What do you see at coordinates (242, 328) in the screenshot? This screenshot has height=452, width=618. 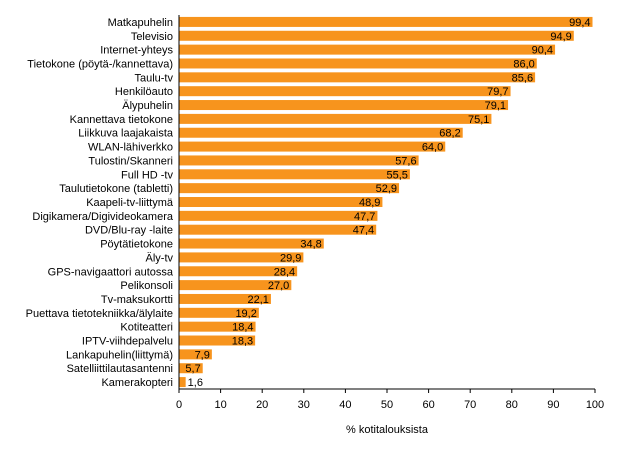 I see `data-label: 18,4` at bounding box center [242, 328].